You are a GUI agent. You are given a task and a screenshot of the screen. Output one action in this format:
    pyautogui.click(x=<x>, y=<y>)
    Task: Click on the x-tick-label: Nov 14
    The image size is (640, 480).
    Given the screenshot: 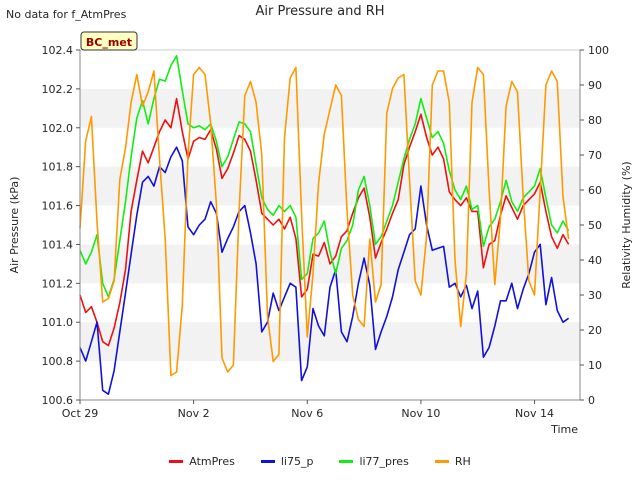 What is the action you would take?
    pyautogui.click(x=534, y=413)
    